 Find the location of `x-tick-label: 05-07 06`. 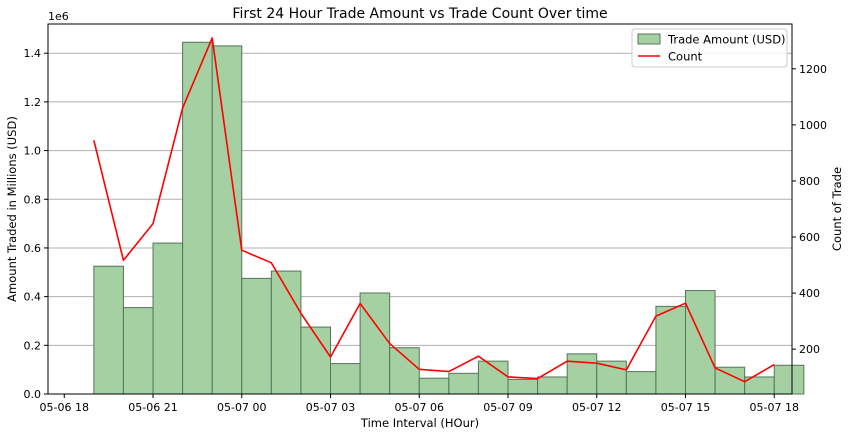

x-tick-label: 05-07 06 is located at coordinates (419, 407).